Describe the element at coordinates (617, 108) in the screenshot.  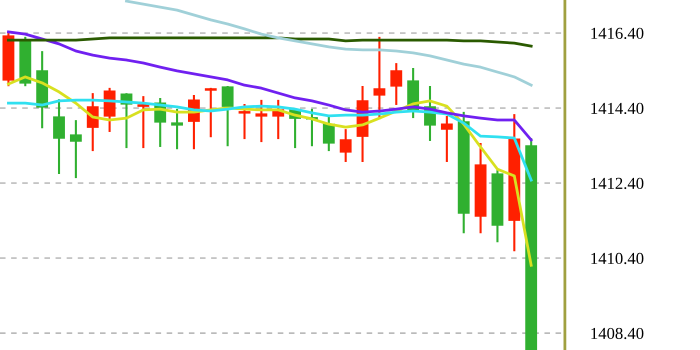
I see `y-tick-label: 1414.40` at that location.